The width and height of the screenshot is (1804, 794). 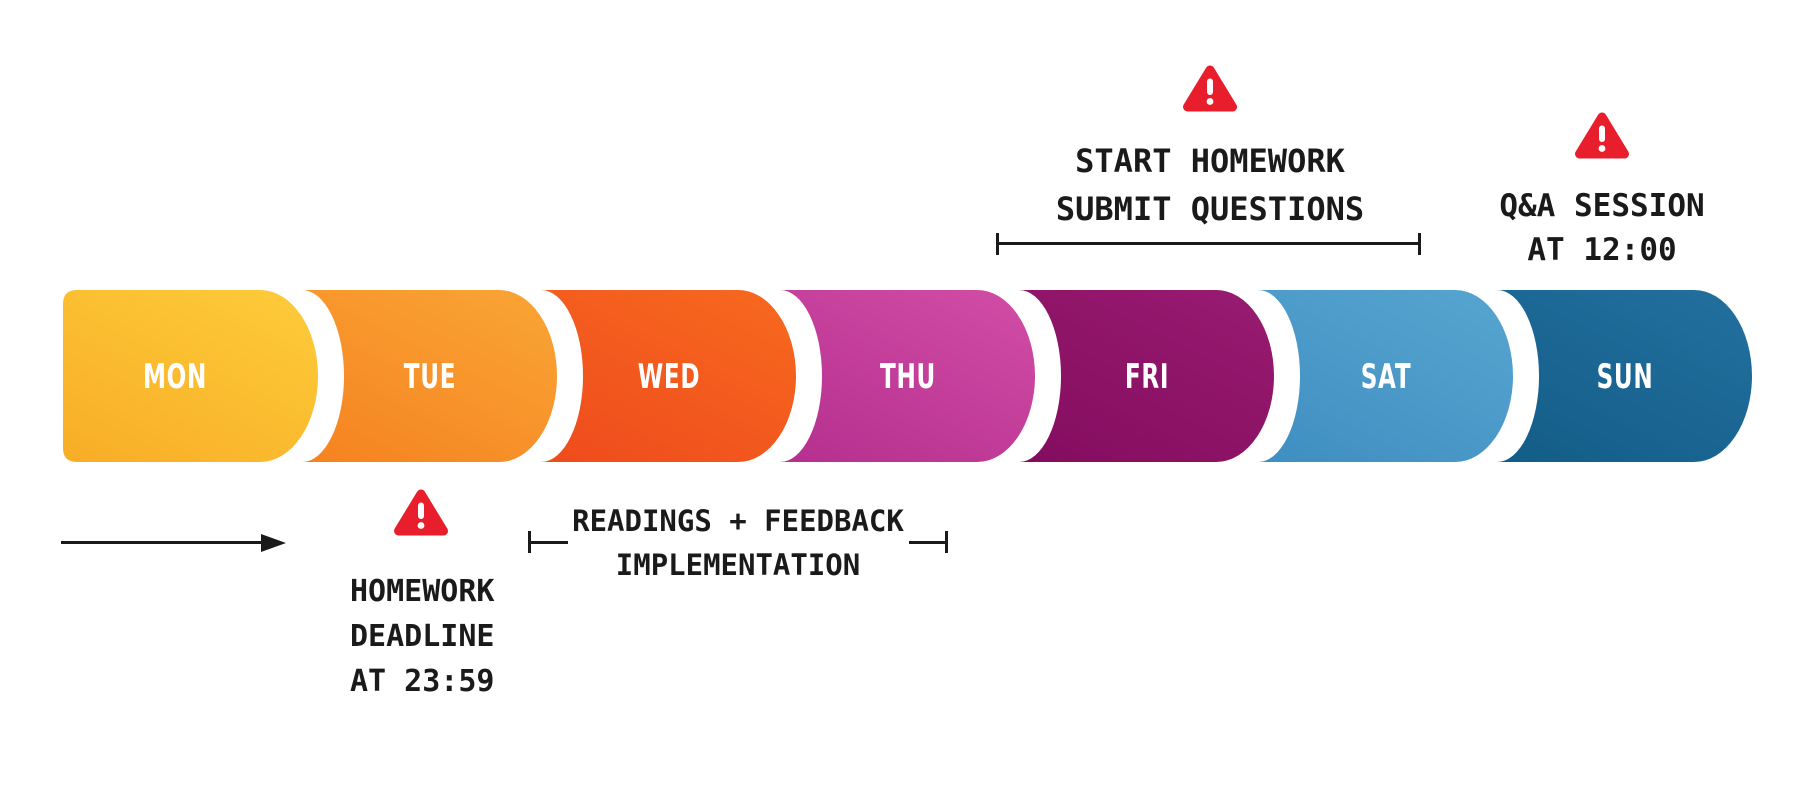 I want to click on day-label-fri: FRI, so click(x=1147, y=377).